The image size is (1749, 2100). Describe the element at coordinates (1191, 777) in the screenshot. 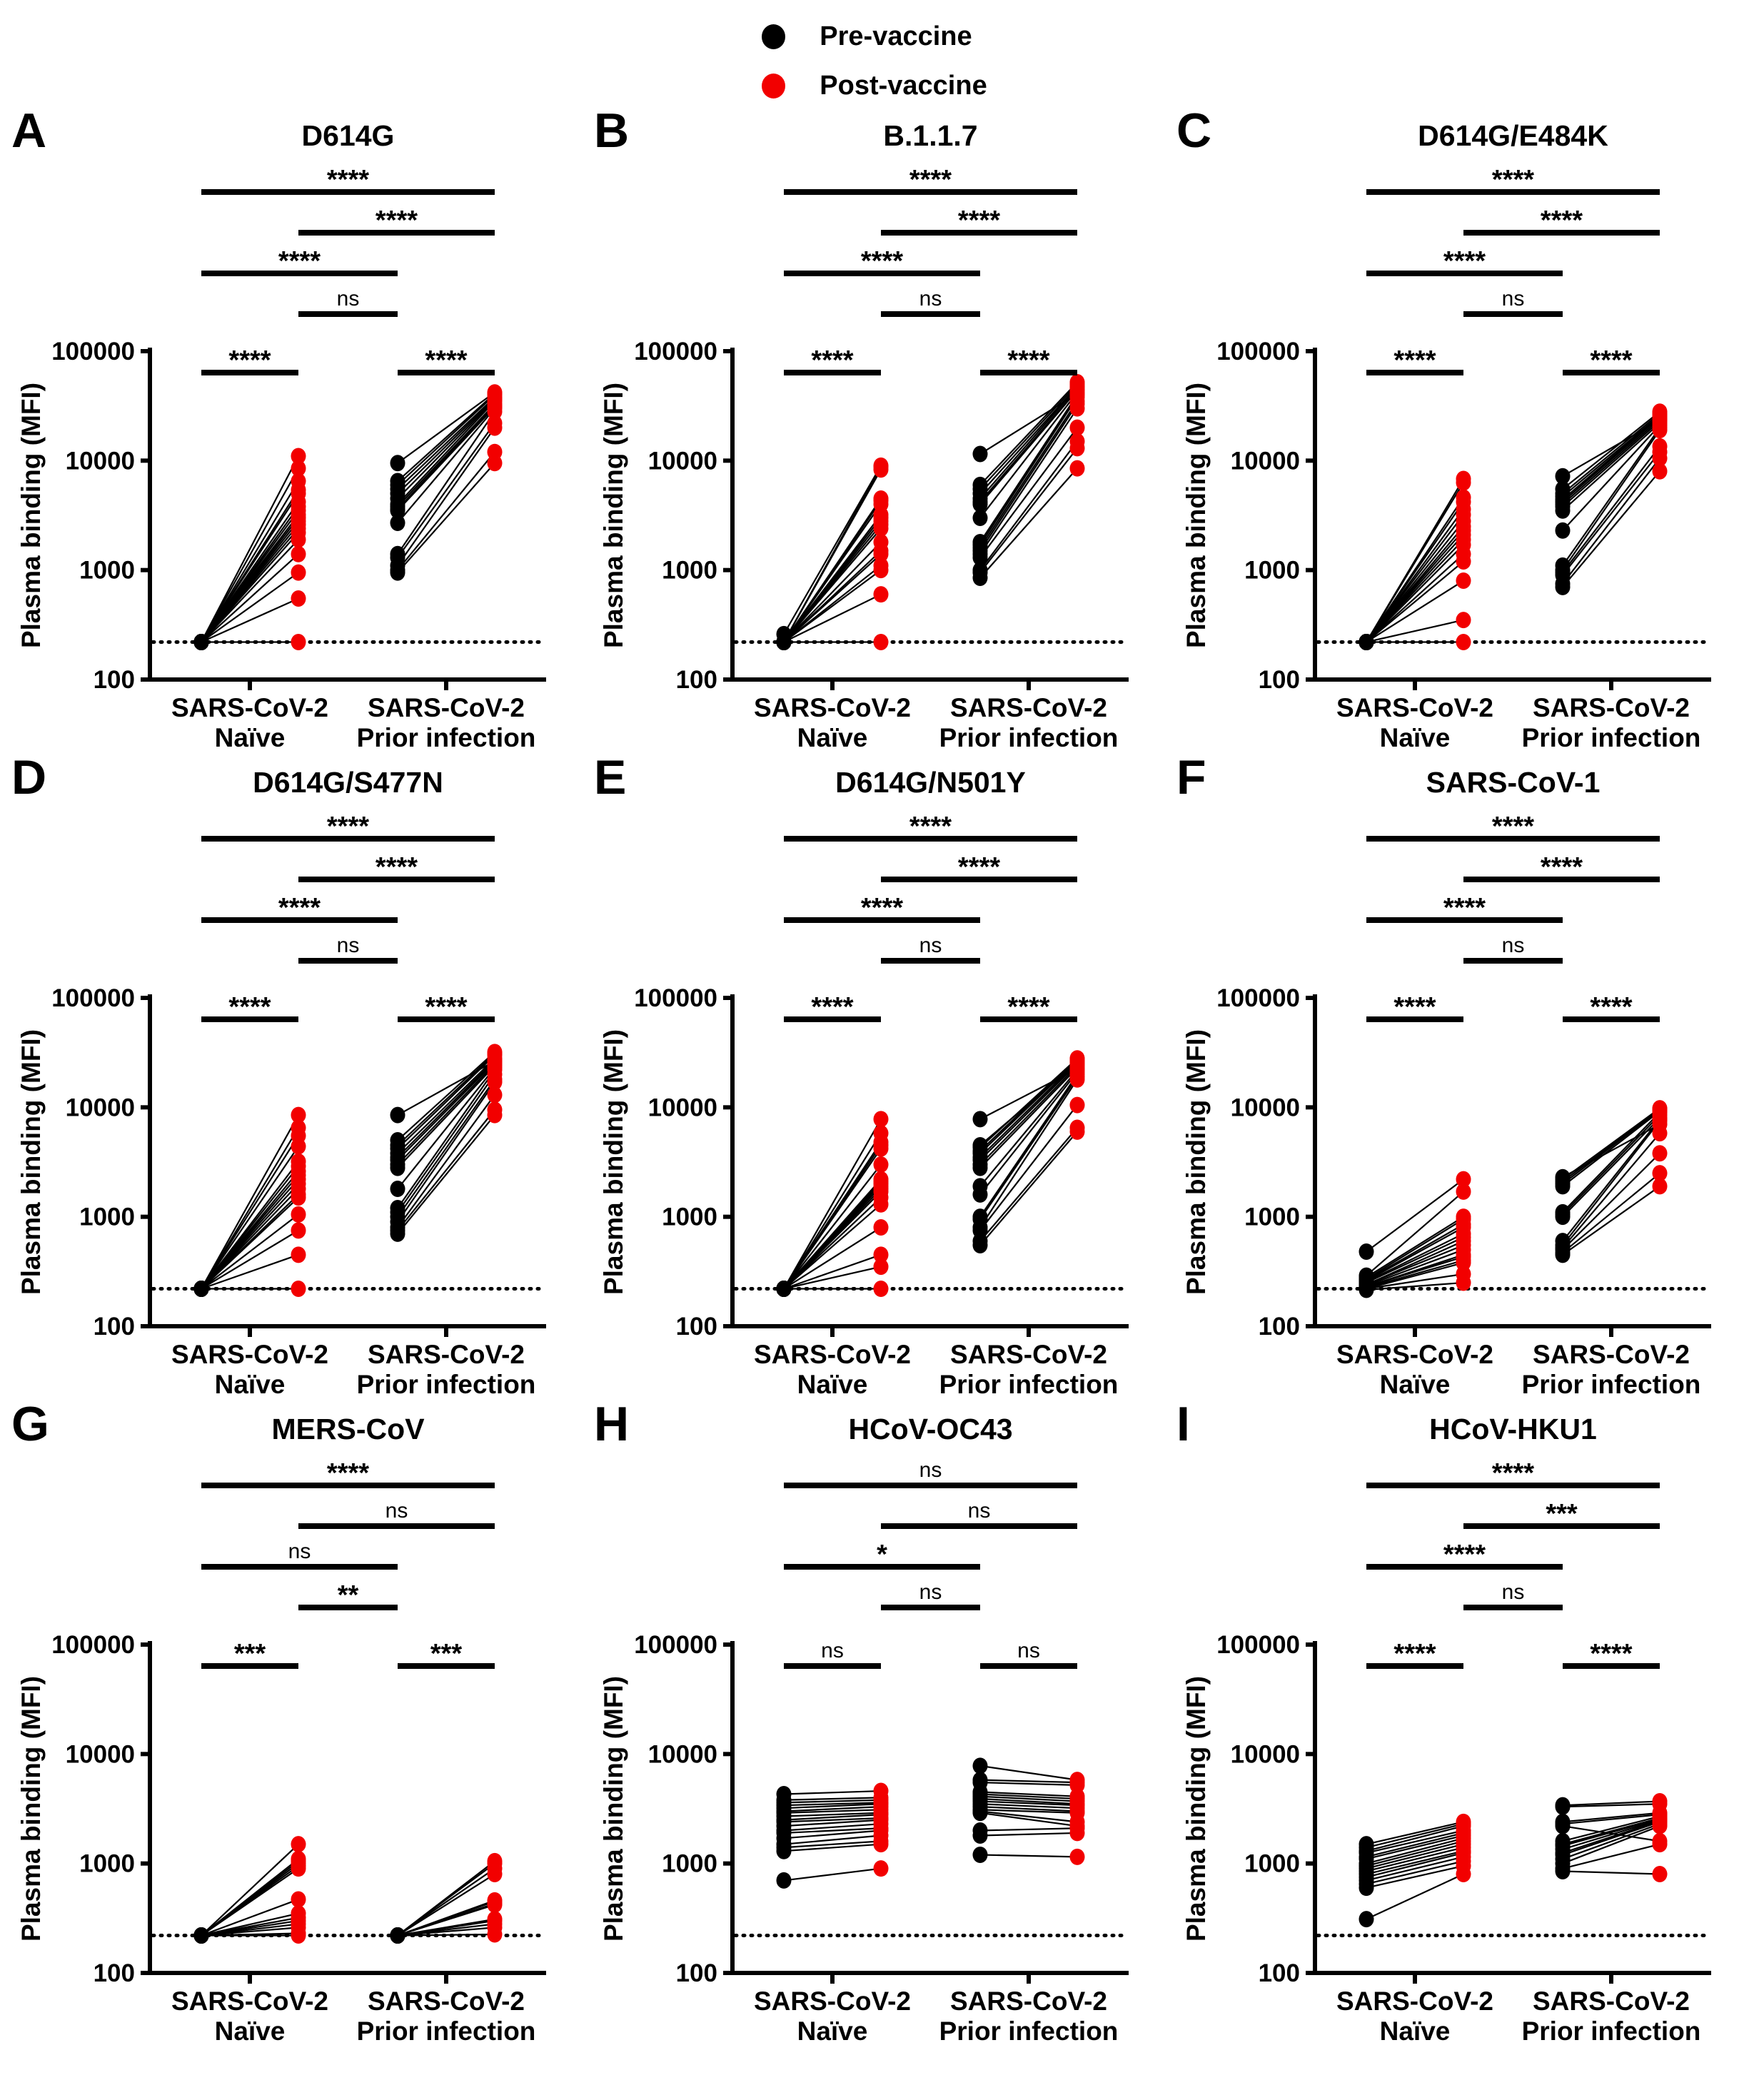

I see `panel-letter: F` at that location.